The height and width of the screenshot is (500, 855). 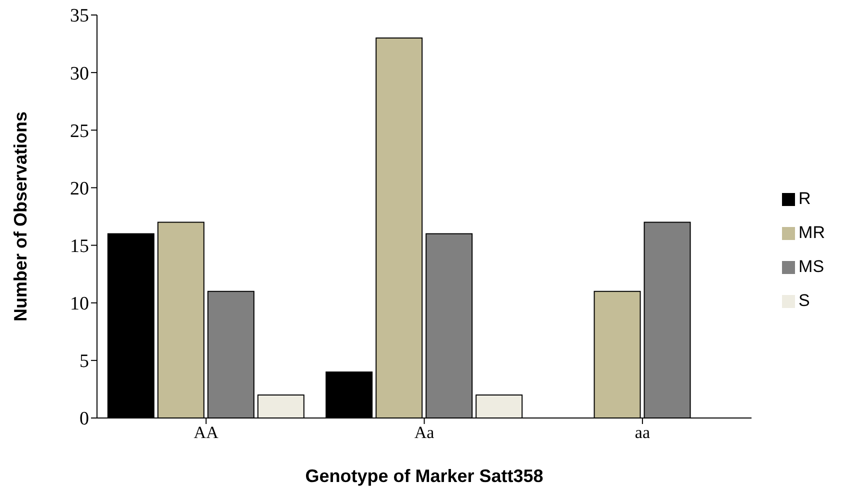 What do you see at coordinates (642, 432) in the screenshot?
I see `x-tick-label: aa` at bounding box center [642, 432].